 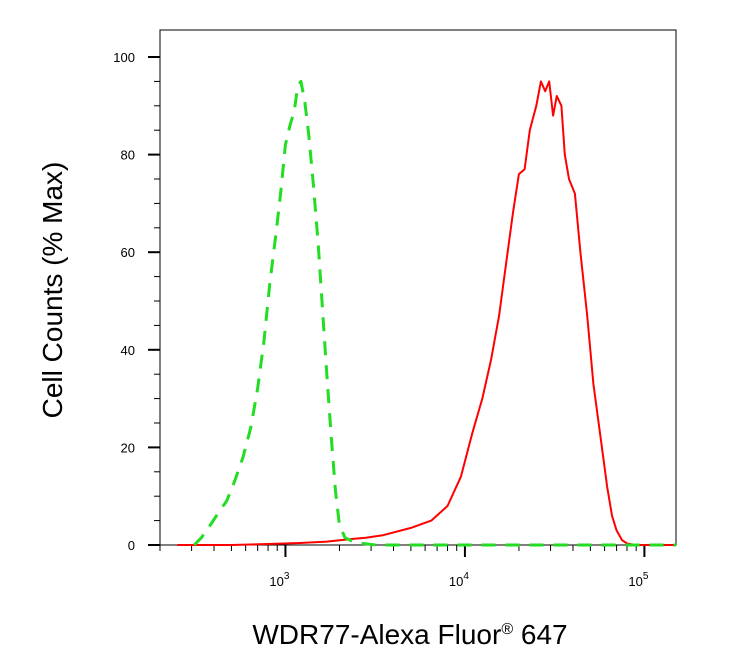 What do you see at coordinates (131, 545) in the screenshot?
I see `y-tick-label: 0` at bounding box center [131, 545].